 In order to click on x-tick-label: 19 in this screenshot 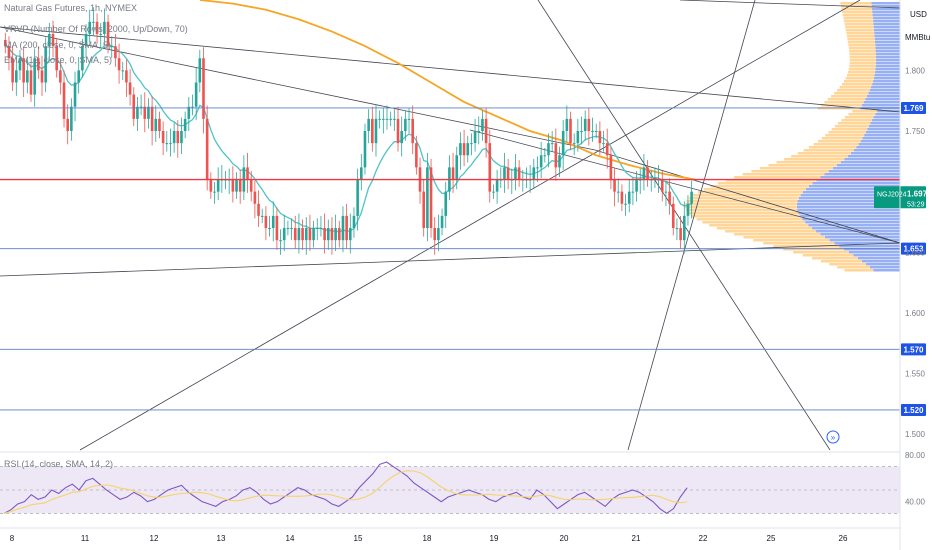, I will do `click(494, 538)`.